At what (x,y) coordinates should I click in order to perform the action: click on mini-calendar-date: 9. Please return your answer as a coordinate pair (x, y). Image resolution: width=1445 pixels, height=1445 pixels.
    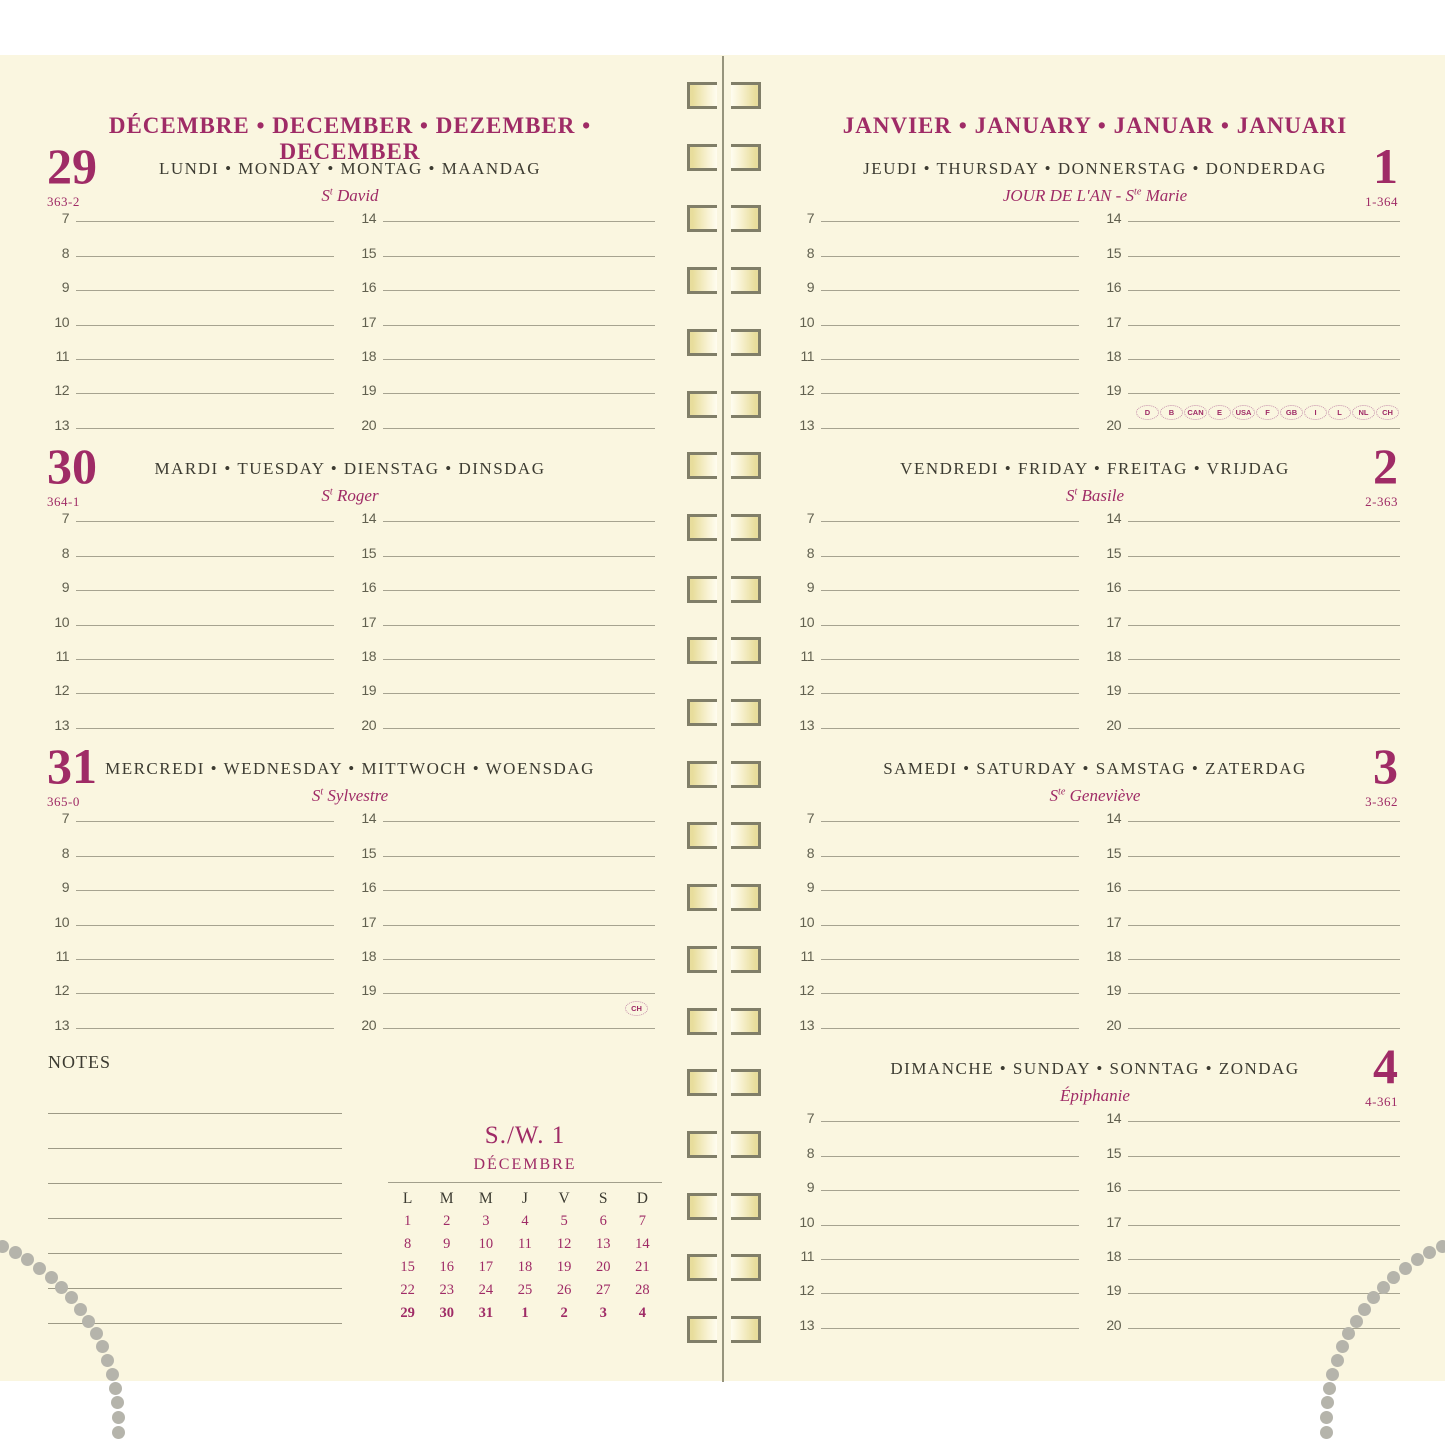
    Looking at the image, I should click on (447, 1244).